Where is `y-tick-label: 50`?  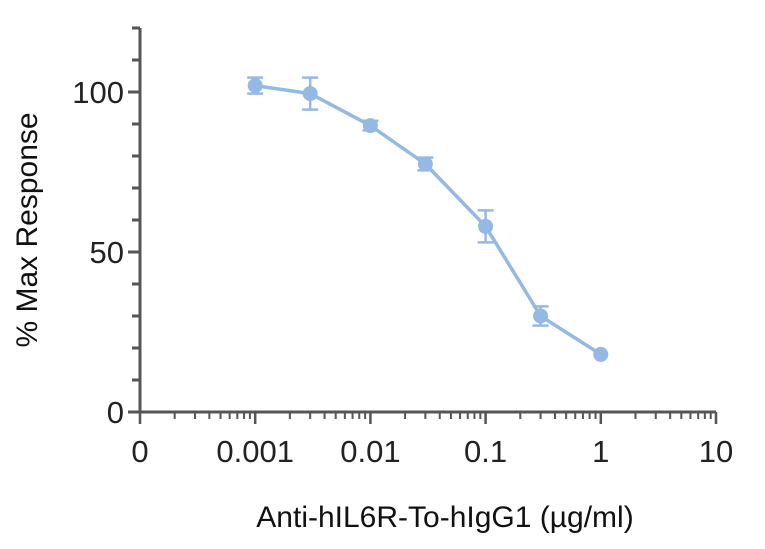 y-tick-label: 50 is located at coordinates (107, 252).